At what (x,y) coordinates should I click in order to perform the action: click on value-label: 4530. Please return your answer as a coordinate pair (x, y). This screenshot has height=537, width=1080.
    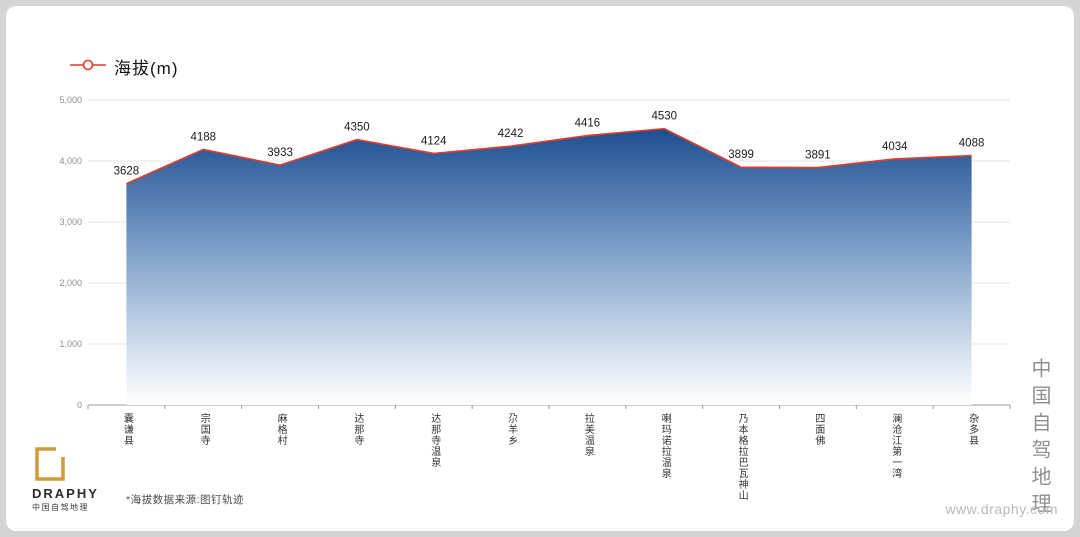
    Looking at the image, I should click on (664, 117).